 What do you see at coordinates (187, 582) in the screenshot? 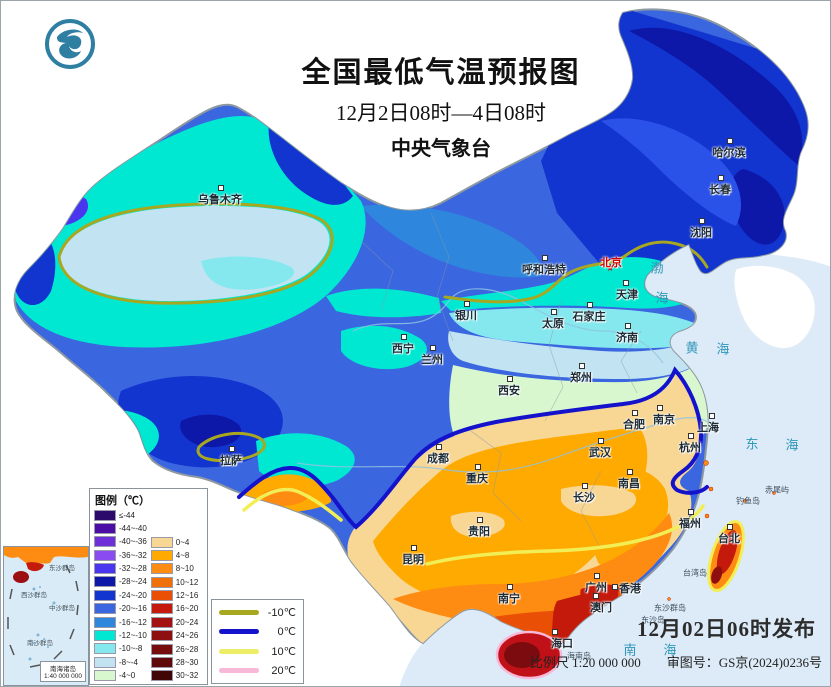
I see `legend-label: 10~12` at bounding box center [187, 582].